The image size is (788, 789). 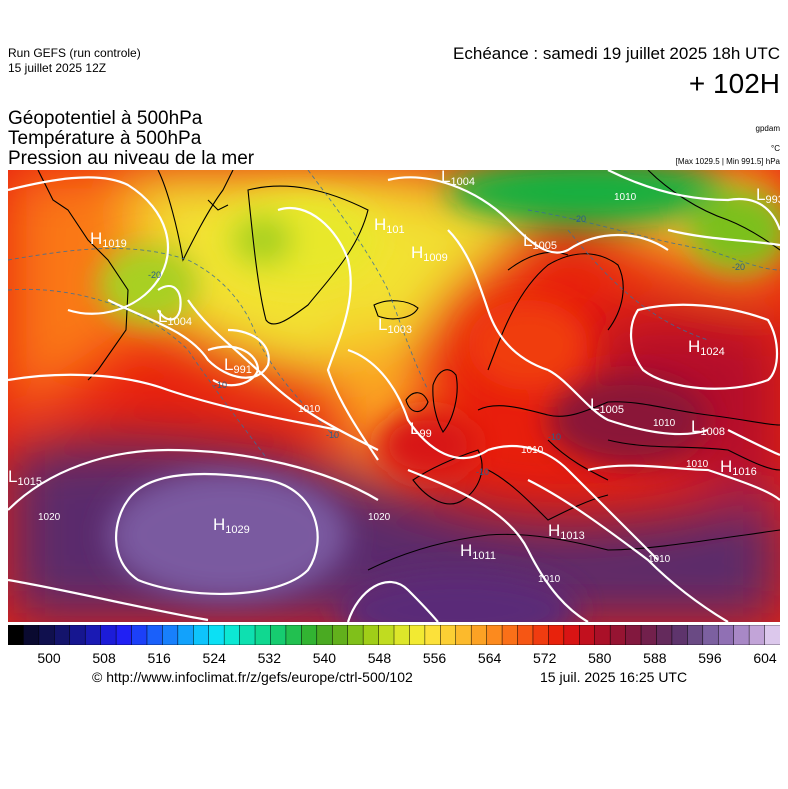 What do you see at coordinates (105, 118) in the screenshot?
I see `field-title-geopotential: Géopotentiel à 500hPa` at bounding box center [105, 118].